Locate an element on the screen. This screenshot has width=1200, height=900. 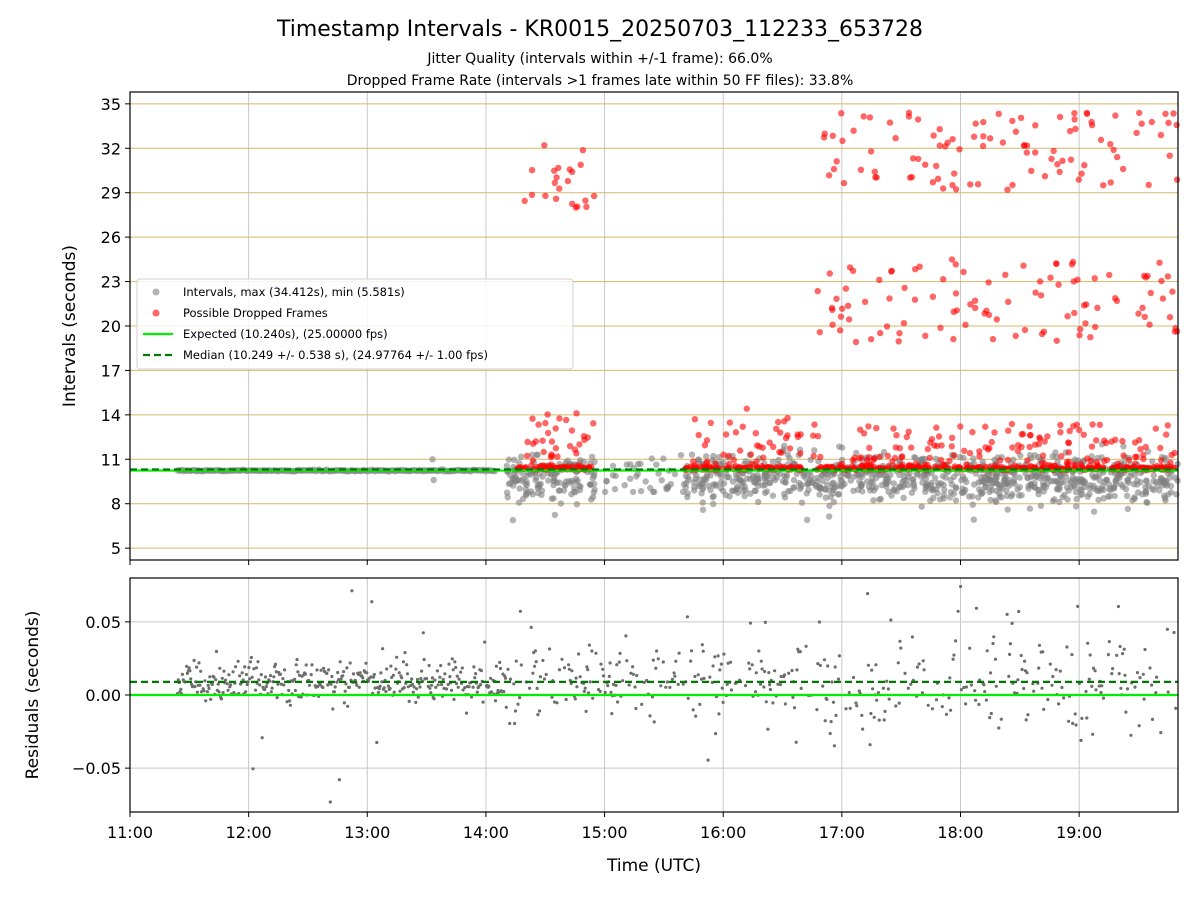
x-tick-label: 19:00 is located at coordinates (1079, 832).